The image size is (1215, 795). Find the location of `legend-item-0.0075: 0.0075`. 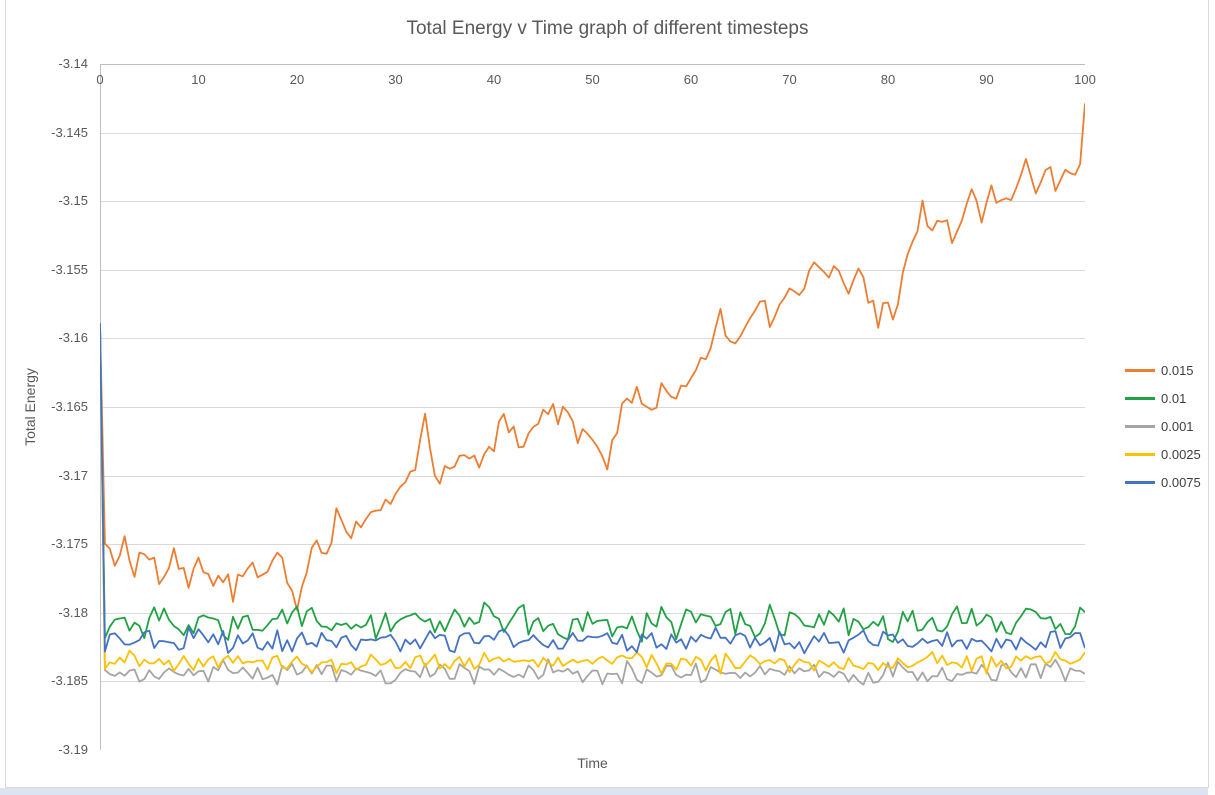

legend-item-0.0075: 0.0075 is located at coordinates (1163, 482).